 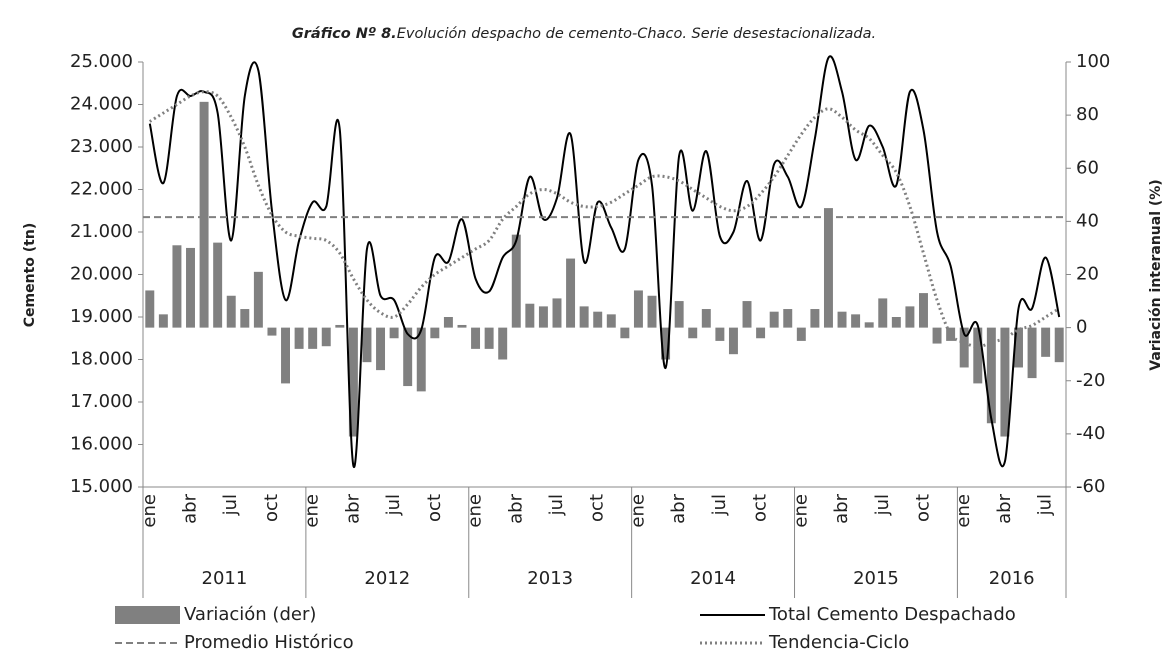 I want to click on y-tick-label: 18.000, so click(x=101, y=359).